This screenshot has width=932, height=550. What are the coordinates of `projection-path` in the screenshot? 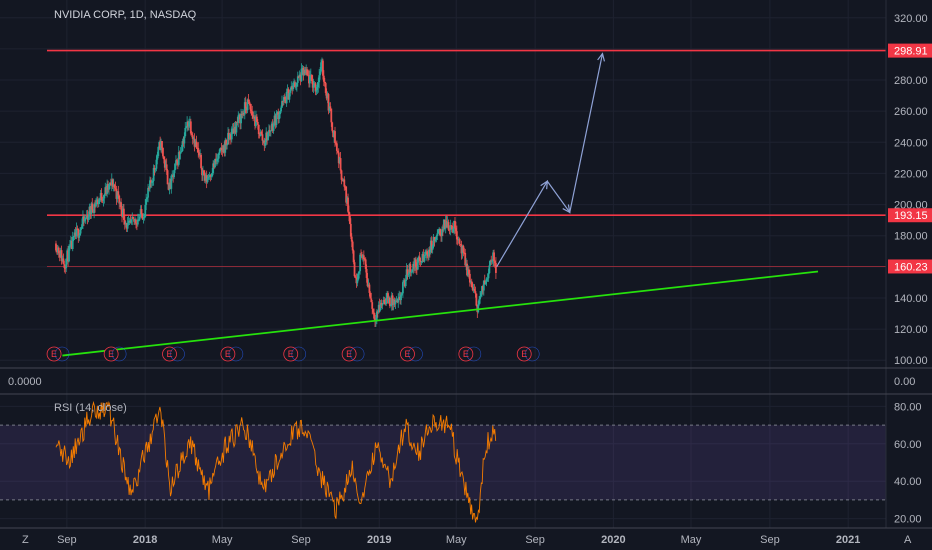 It's located at (550, 160).